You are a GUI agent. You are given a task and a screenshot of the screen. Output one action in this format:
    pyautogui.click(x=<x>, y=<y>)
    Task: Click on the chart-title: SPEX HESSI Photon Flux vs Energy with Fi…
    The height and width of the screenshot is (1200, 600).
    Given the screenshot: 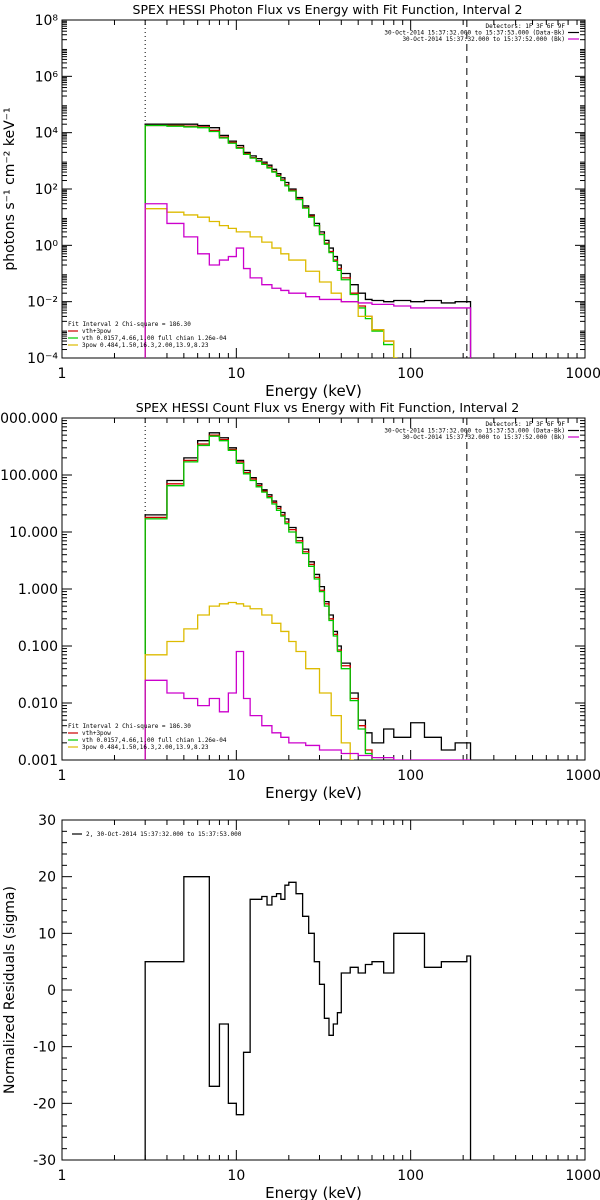 What is the action you would take?
    pyautogui.click(x=328, y=9)
    